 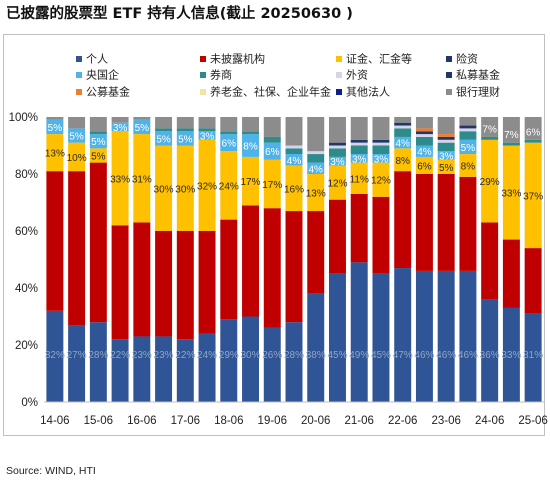 What do you see at coordinates (478, 75) in the screenshot?
I see `legend-label: 私募基金` at bounding box center [478, 75].